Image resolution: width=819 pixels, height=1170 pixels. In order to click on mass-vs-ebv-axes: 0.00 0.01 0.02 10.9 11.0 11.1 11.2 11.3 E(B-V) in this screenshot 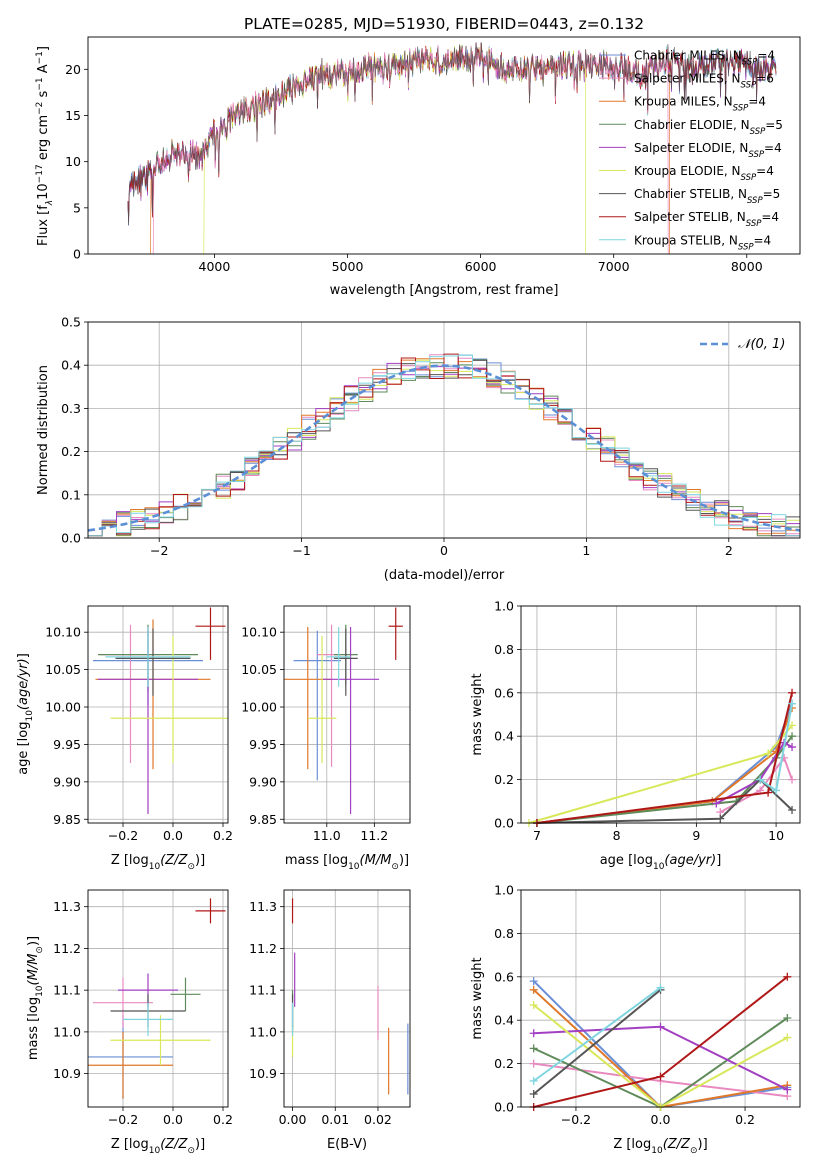, I will do `click(329, 1021)`.